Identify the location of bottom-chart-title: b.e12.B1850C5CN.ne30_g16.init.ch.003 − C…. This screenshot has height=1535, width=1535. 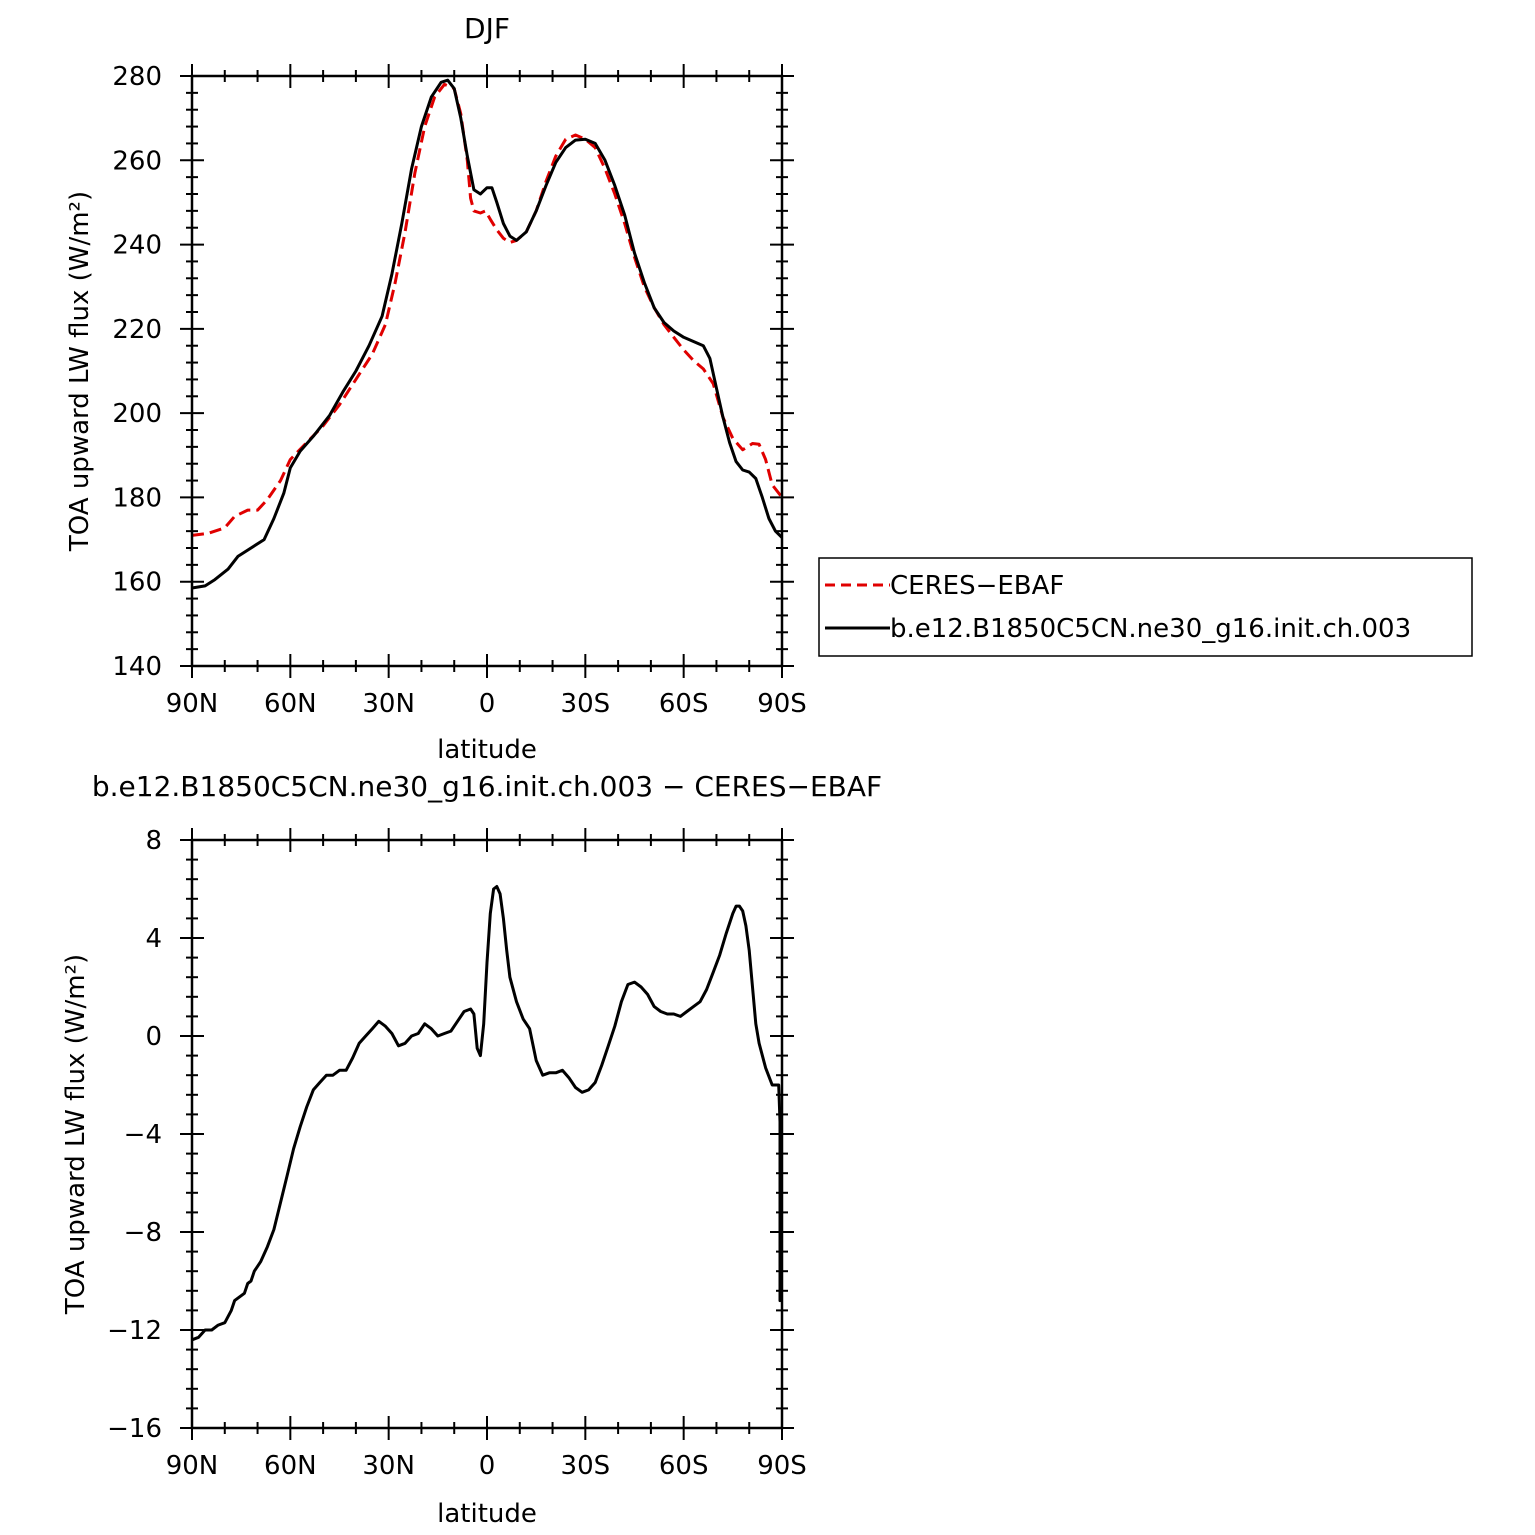
(487, 786).